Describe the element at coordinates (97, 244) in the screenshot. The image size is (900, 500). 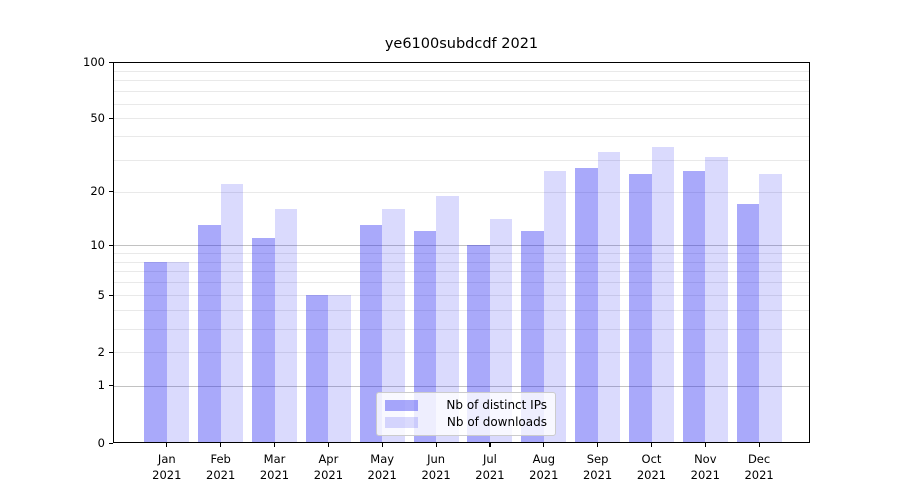
I see `y-tick-label: 10` at that location.